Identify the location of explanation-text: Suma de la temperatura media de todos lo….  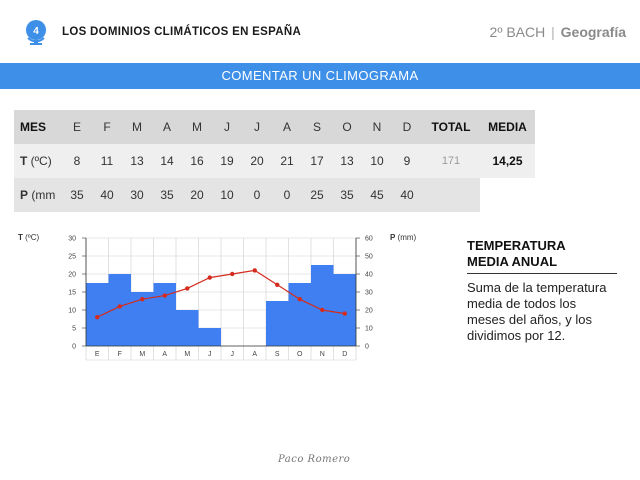
(537, 311).